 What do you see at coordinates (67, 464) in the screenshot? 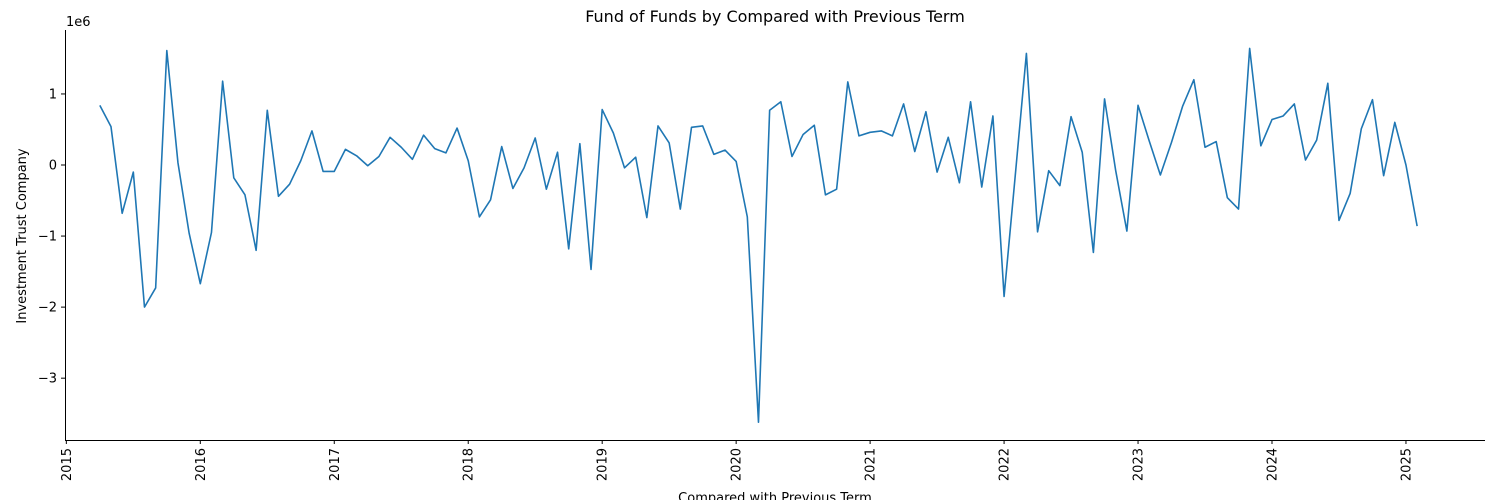
I see `x-tick-label: 2015` at bounding box center [67, 464].